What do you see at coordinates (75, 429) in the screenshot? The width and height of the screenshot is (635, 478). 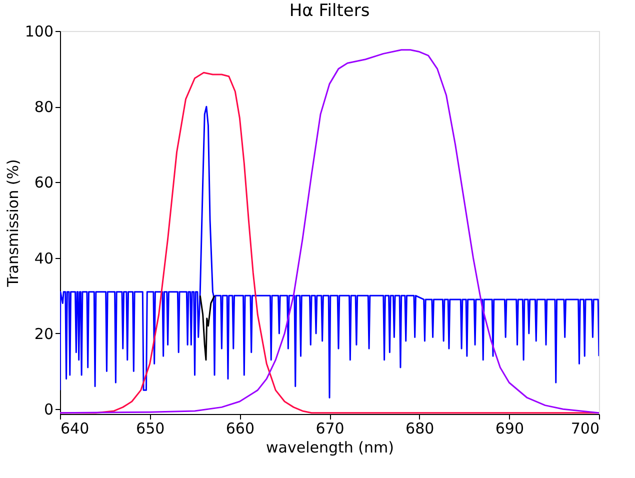 I see `x-tick-label: 640` at bounding box center [75, 429].